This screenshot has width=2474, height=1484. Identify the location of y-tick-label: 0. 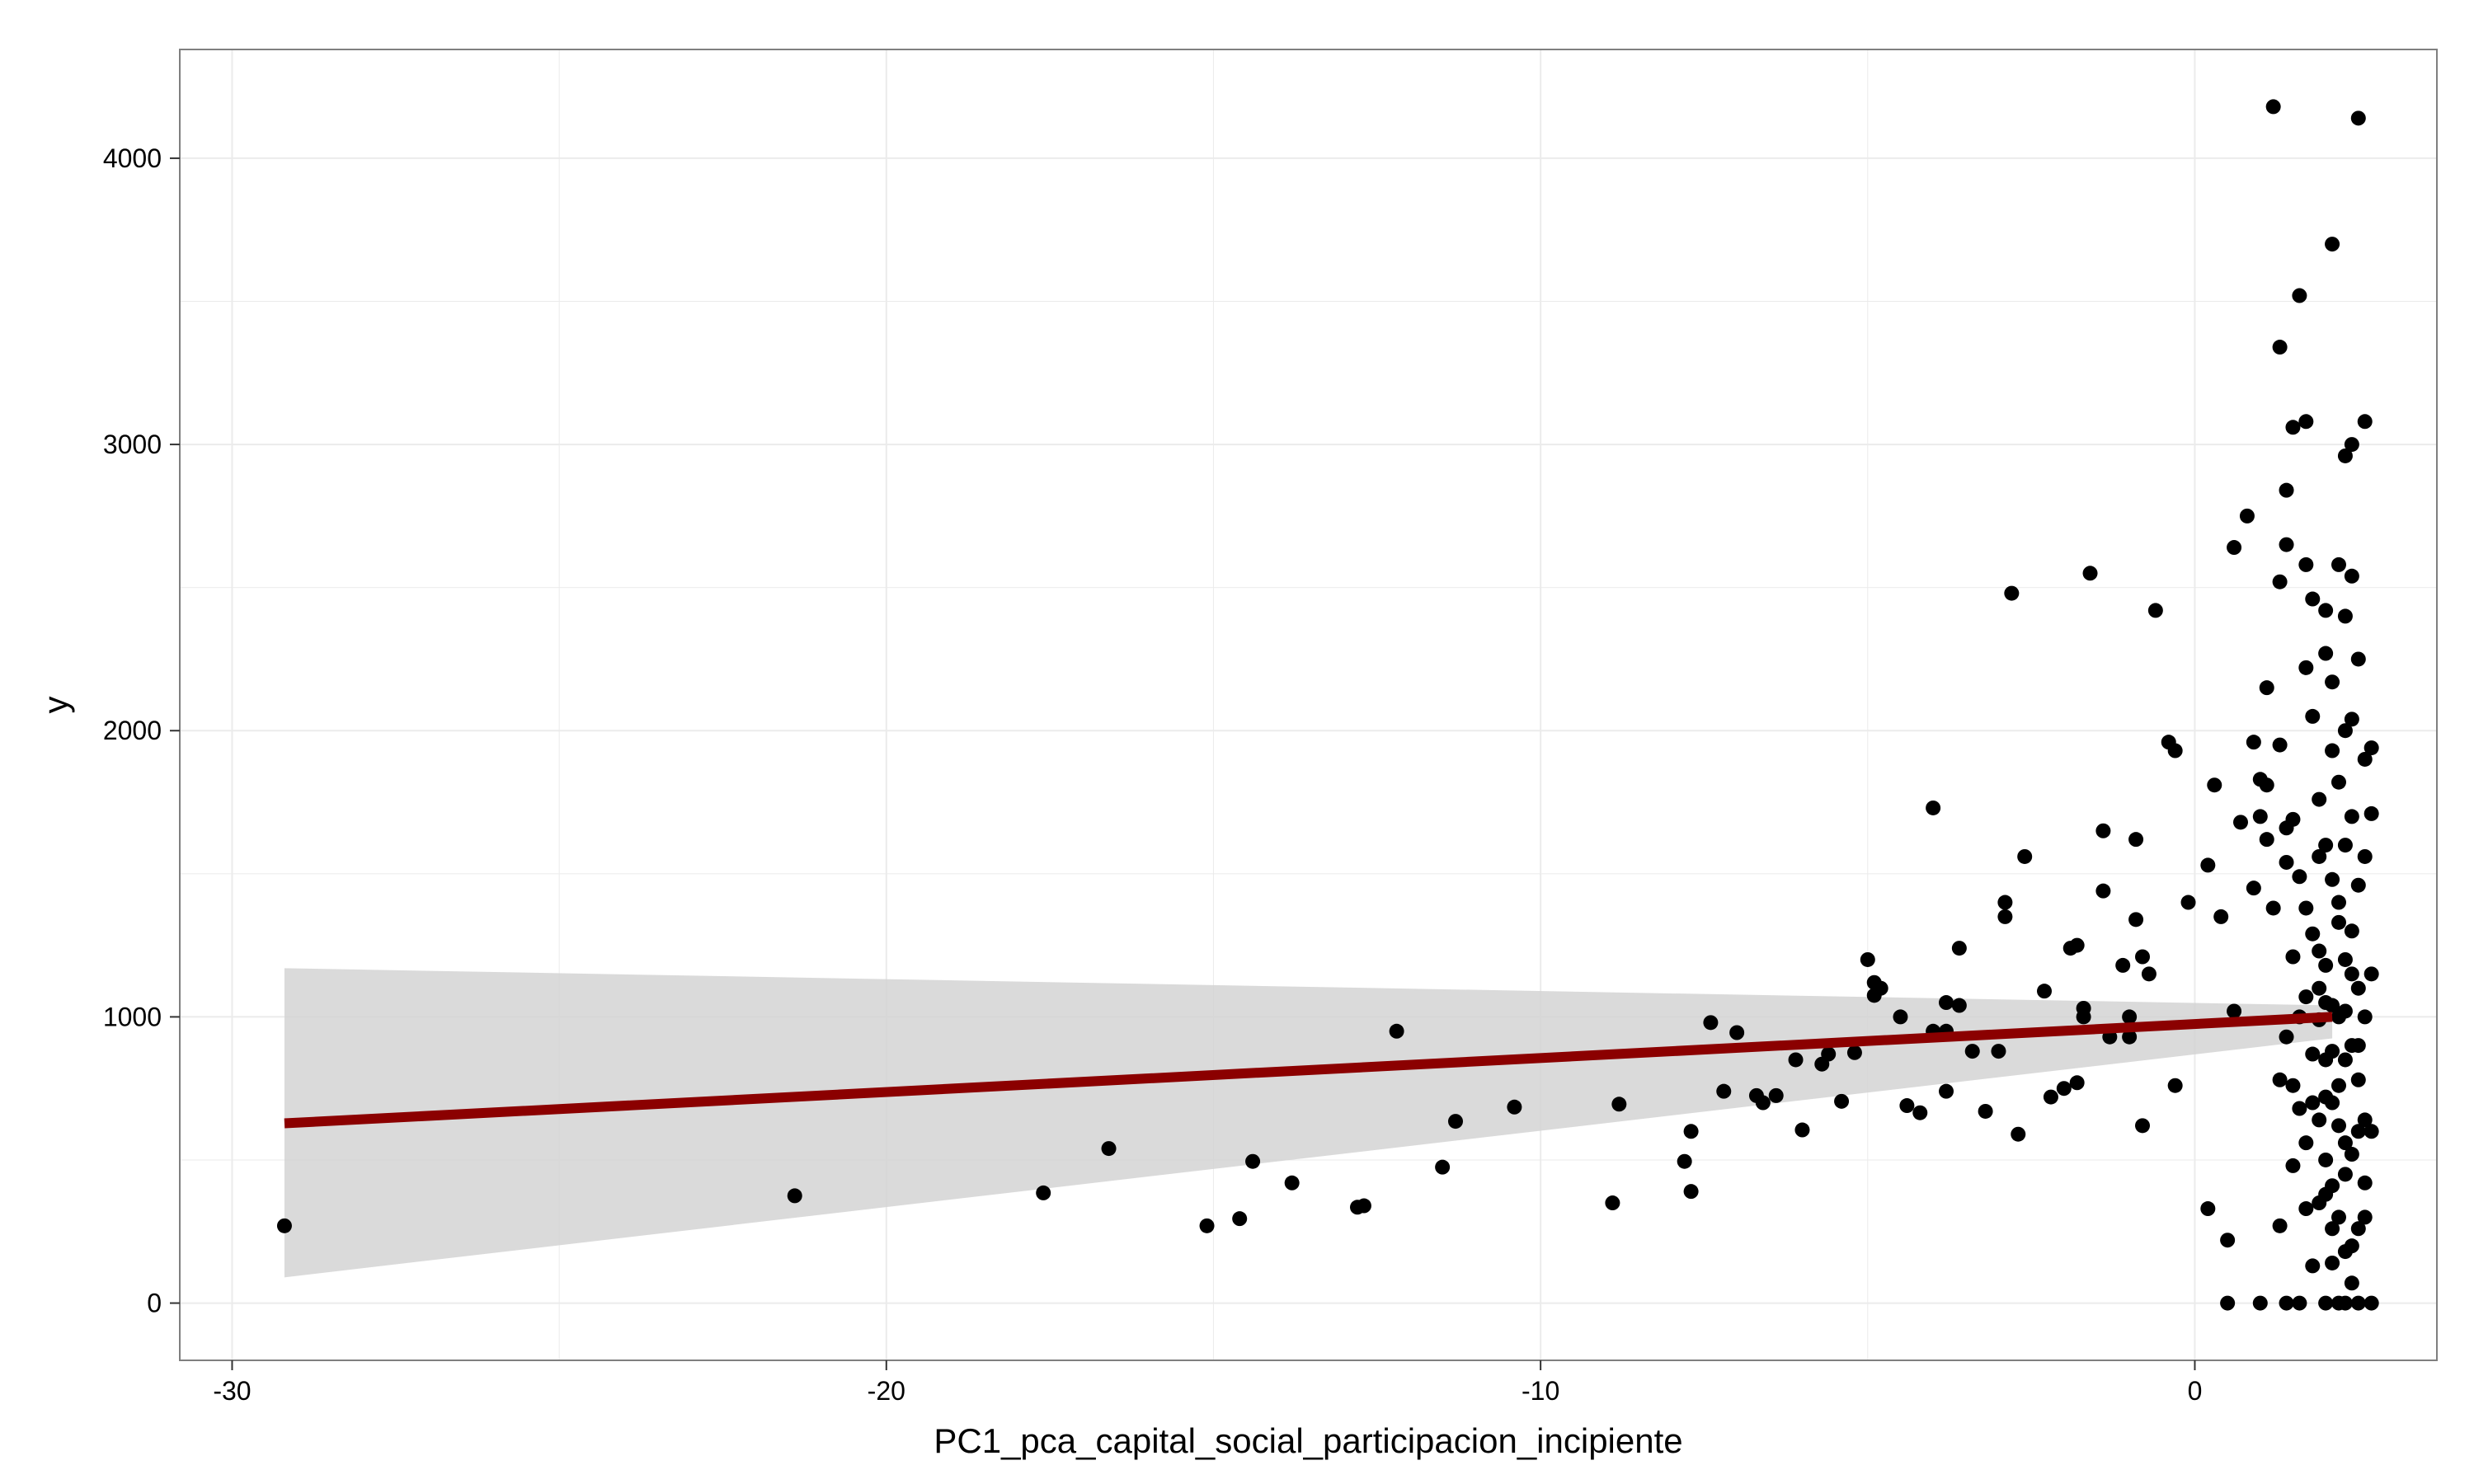
(154, 1303).